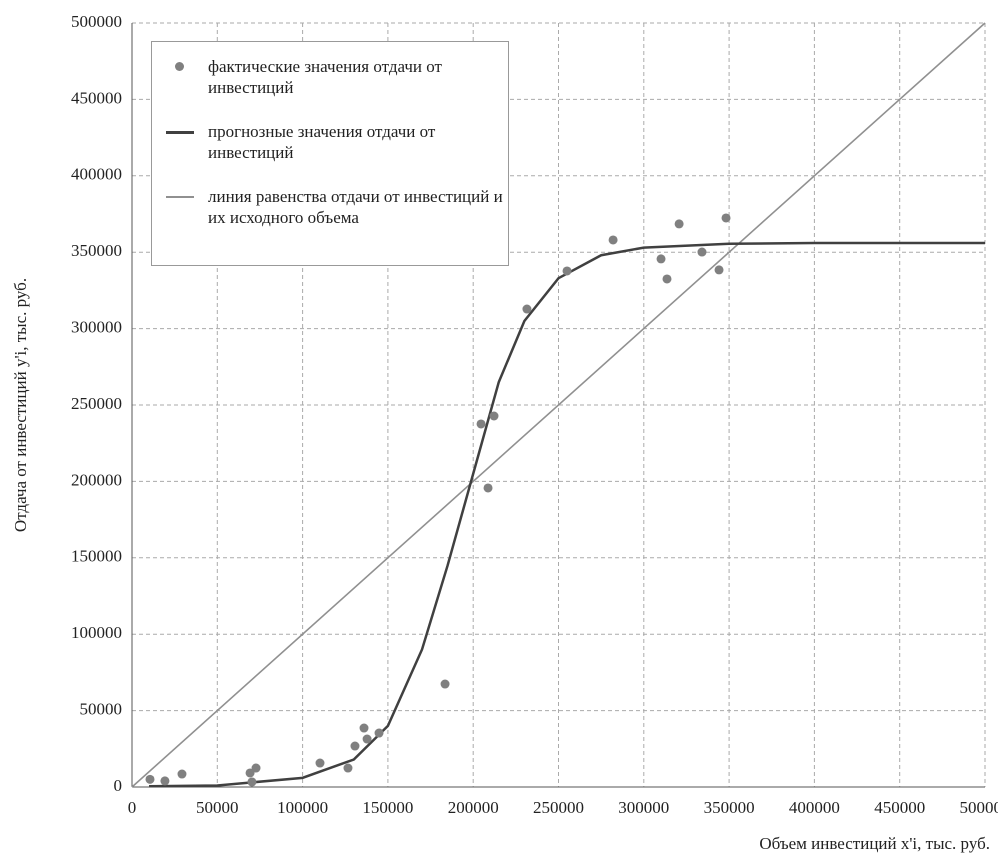 Image resolution: width=998 pixels, height=866 pixels. What do you see at coordinates (96, 632) in the screenshot?
I see `y-tick-label: 100000` at bounding box center [96, 632].